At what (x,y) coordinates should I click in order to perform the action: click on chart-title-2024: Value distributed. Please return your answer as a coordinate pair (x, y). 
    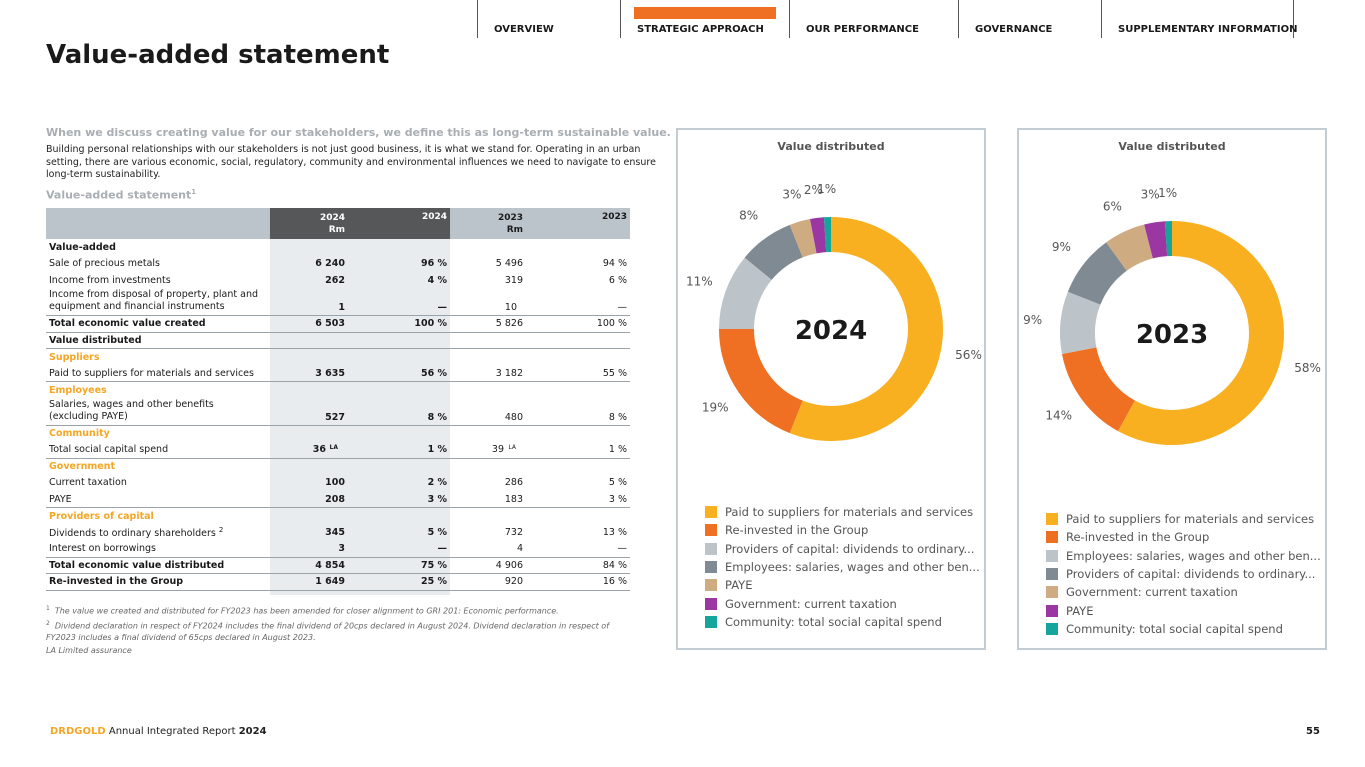
    Looking at the image, I should click on (831, 146).